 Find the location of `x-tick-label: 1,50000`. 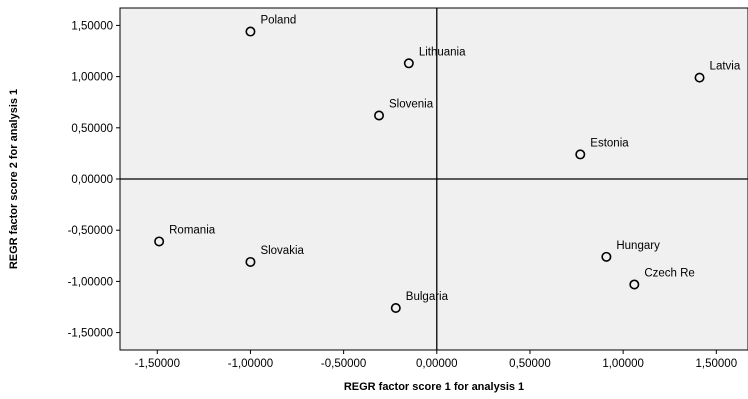

x-tick-label: 1,50000 is located at coordinates (717, 364).